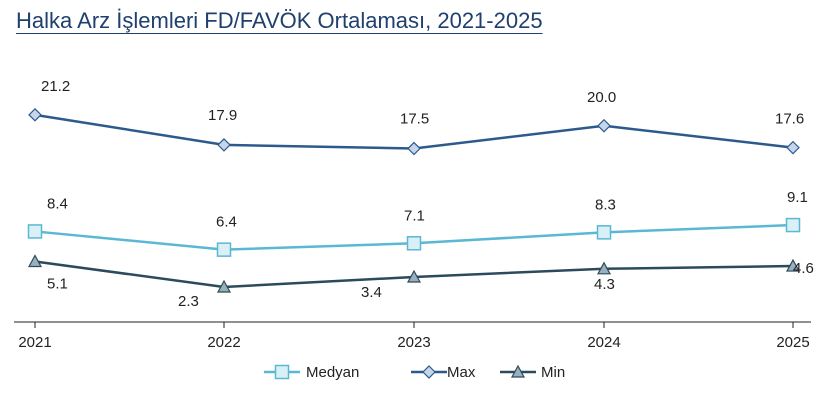 The image size is (829, 403). Describe the element at coordinates (789, 119) in the screenshot. I see `data-label-max: 17.6` at that location.